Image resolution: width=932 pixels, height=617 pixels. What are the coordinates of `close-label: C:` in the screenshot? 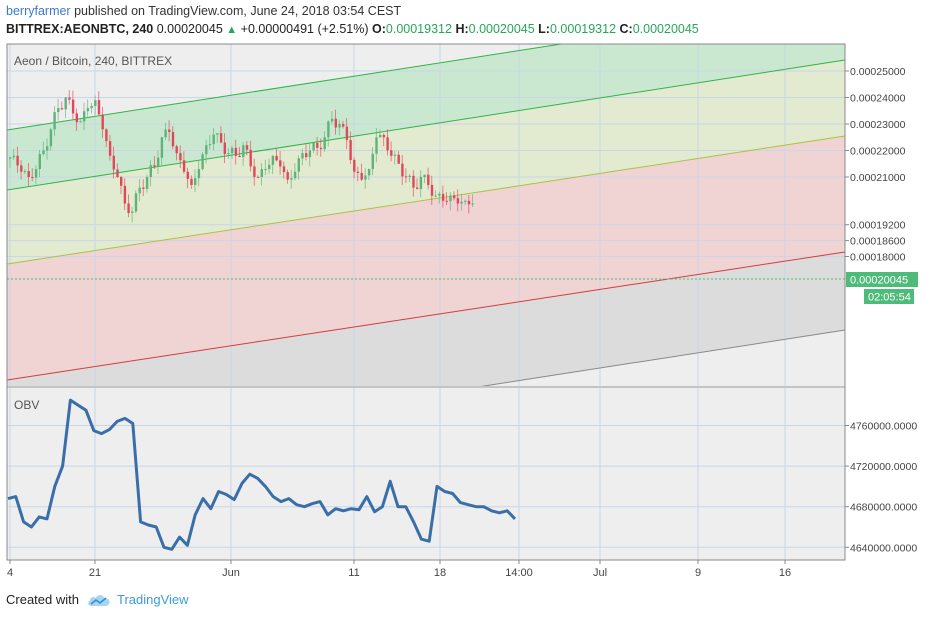 It's located at (626, 29).